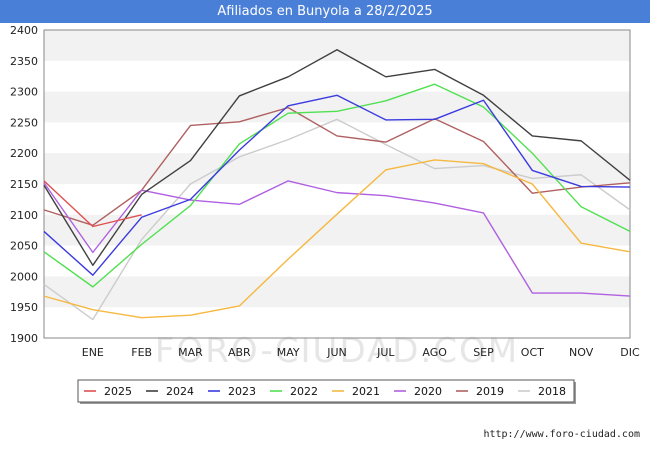 The height and width of the screenshot is (450, 650). Describe the element at coordinates (490, 391) in the screenshot. I see `legend-label-2019: 2019` at that location.